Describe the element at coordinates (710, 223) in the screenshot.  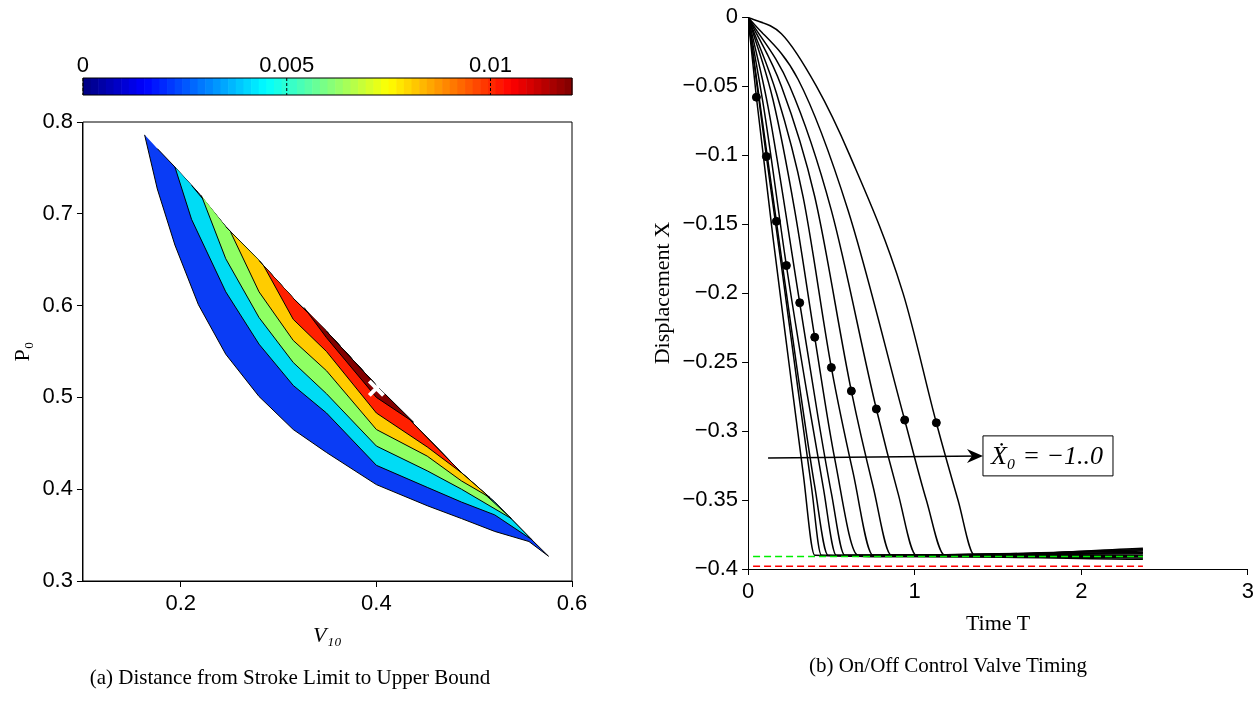
I see `y-tick-label: −0.15` at that location.